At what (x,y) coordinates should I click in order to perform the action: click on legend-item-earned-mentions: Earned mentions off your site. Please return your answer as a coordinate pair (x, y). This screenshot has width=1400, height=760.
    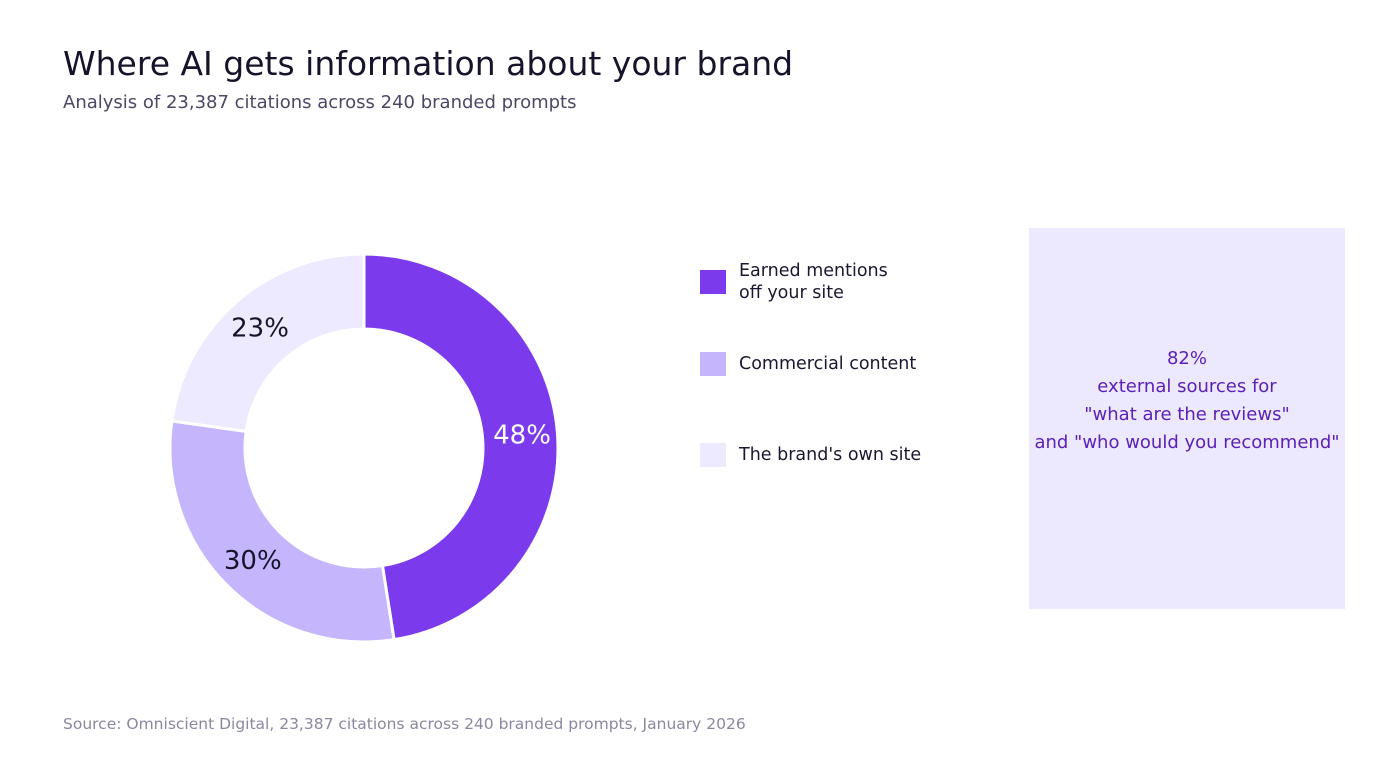
    Looking at the image, I should click on (794, 282).